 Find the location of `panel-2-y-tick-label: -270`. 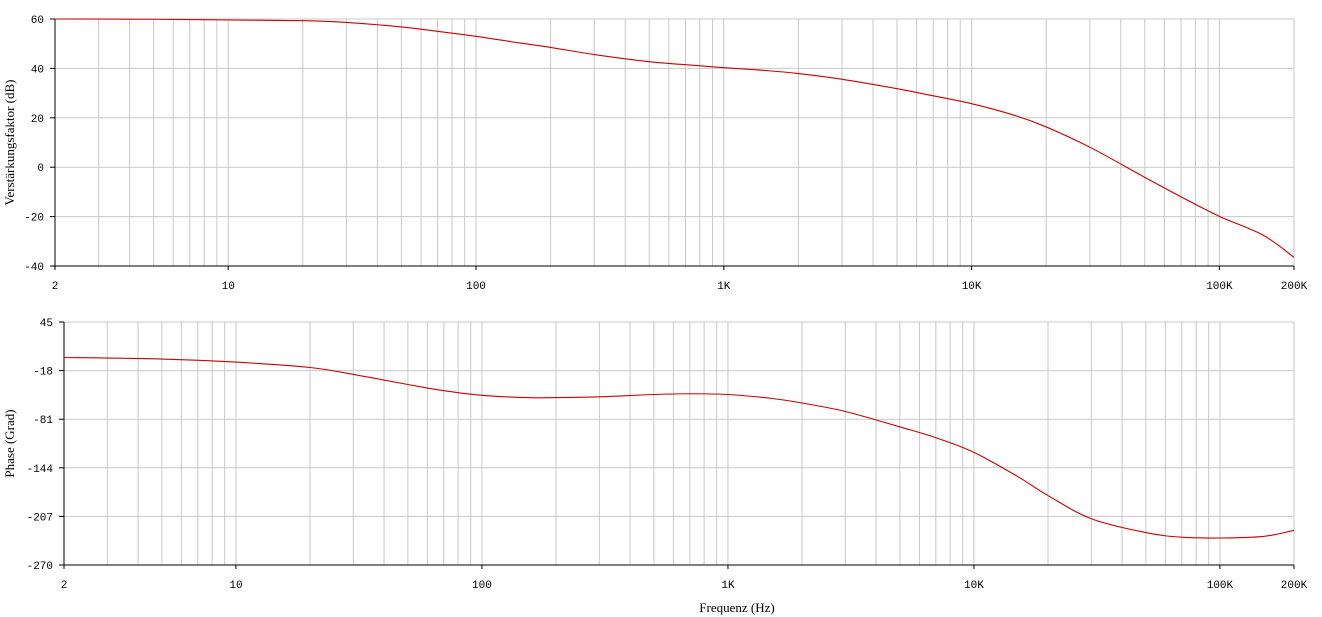

panel-2-y-tick-label: -270 is located at coordinates (40, 567).